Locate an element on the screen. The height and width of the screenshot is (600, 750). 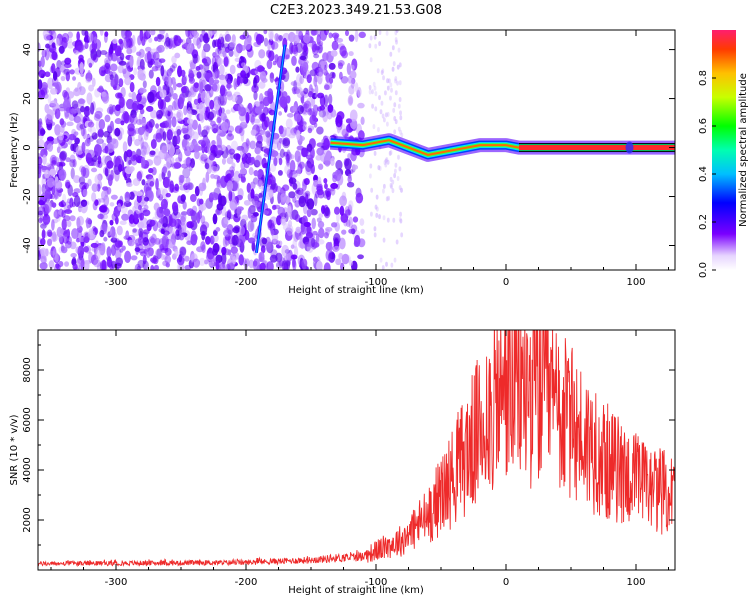
colorbar-gradient is located at coordinates (724, 150).